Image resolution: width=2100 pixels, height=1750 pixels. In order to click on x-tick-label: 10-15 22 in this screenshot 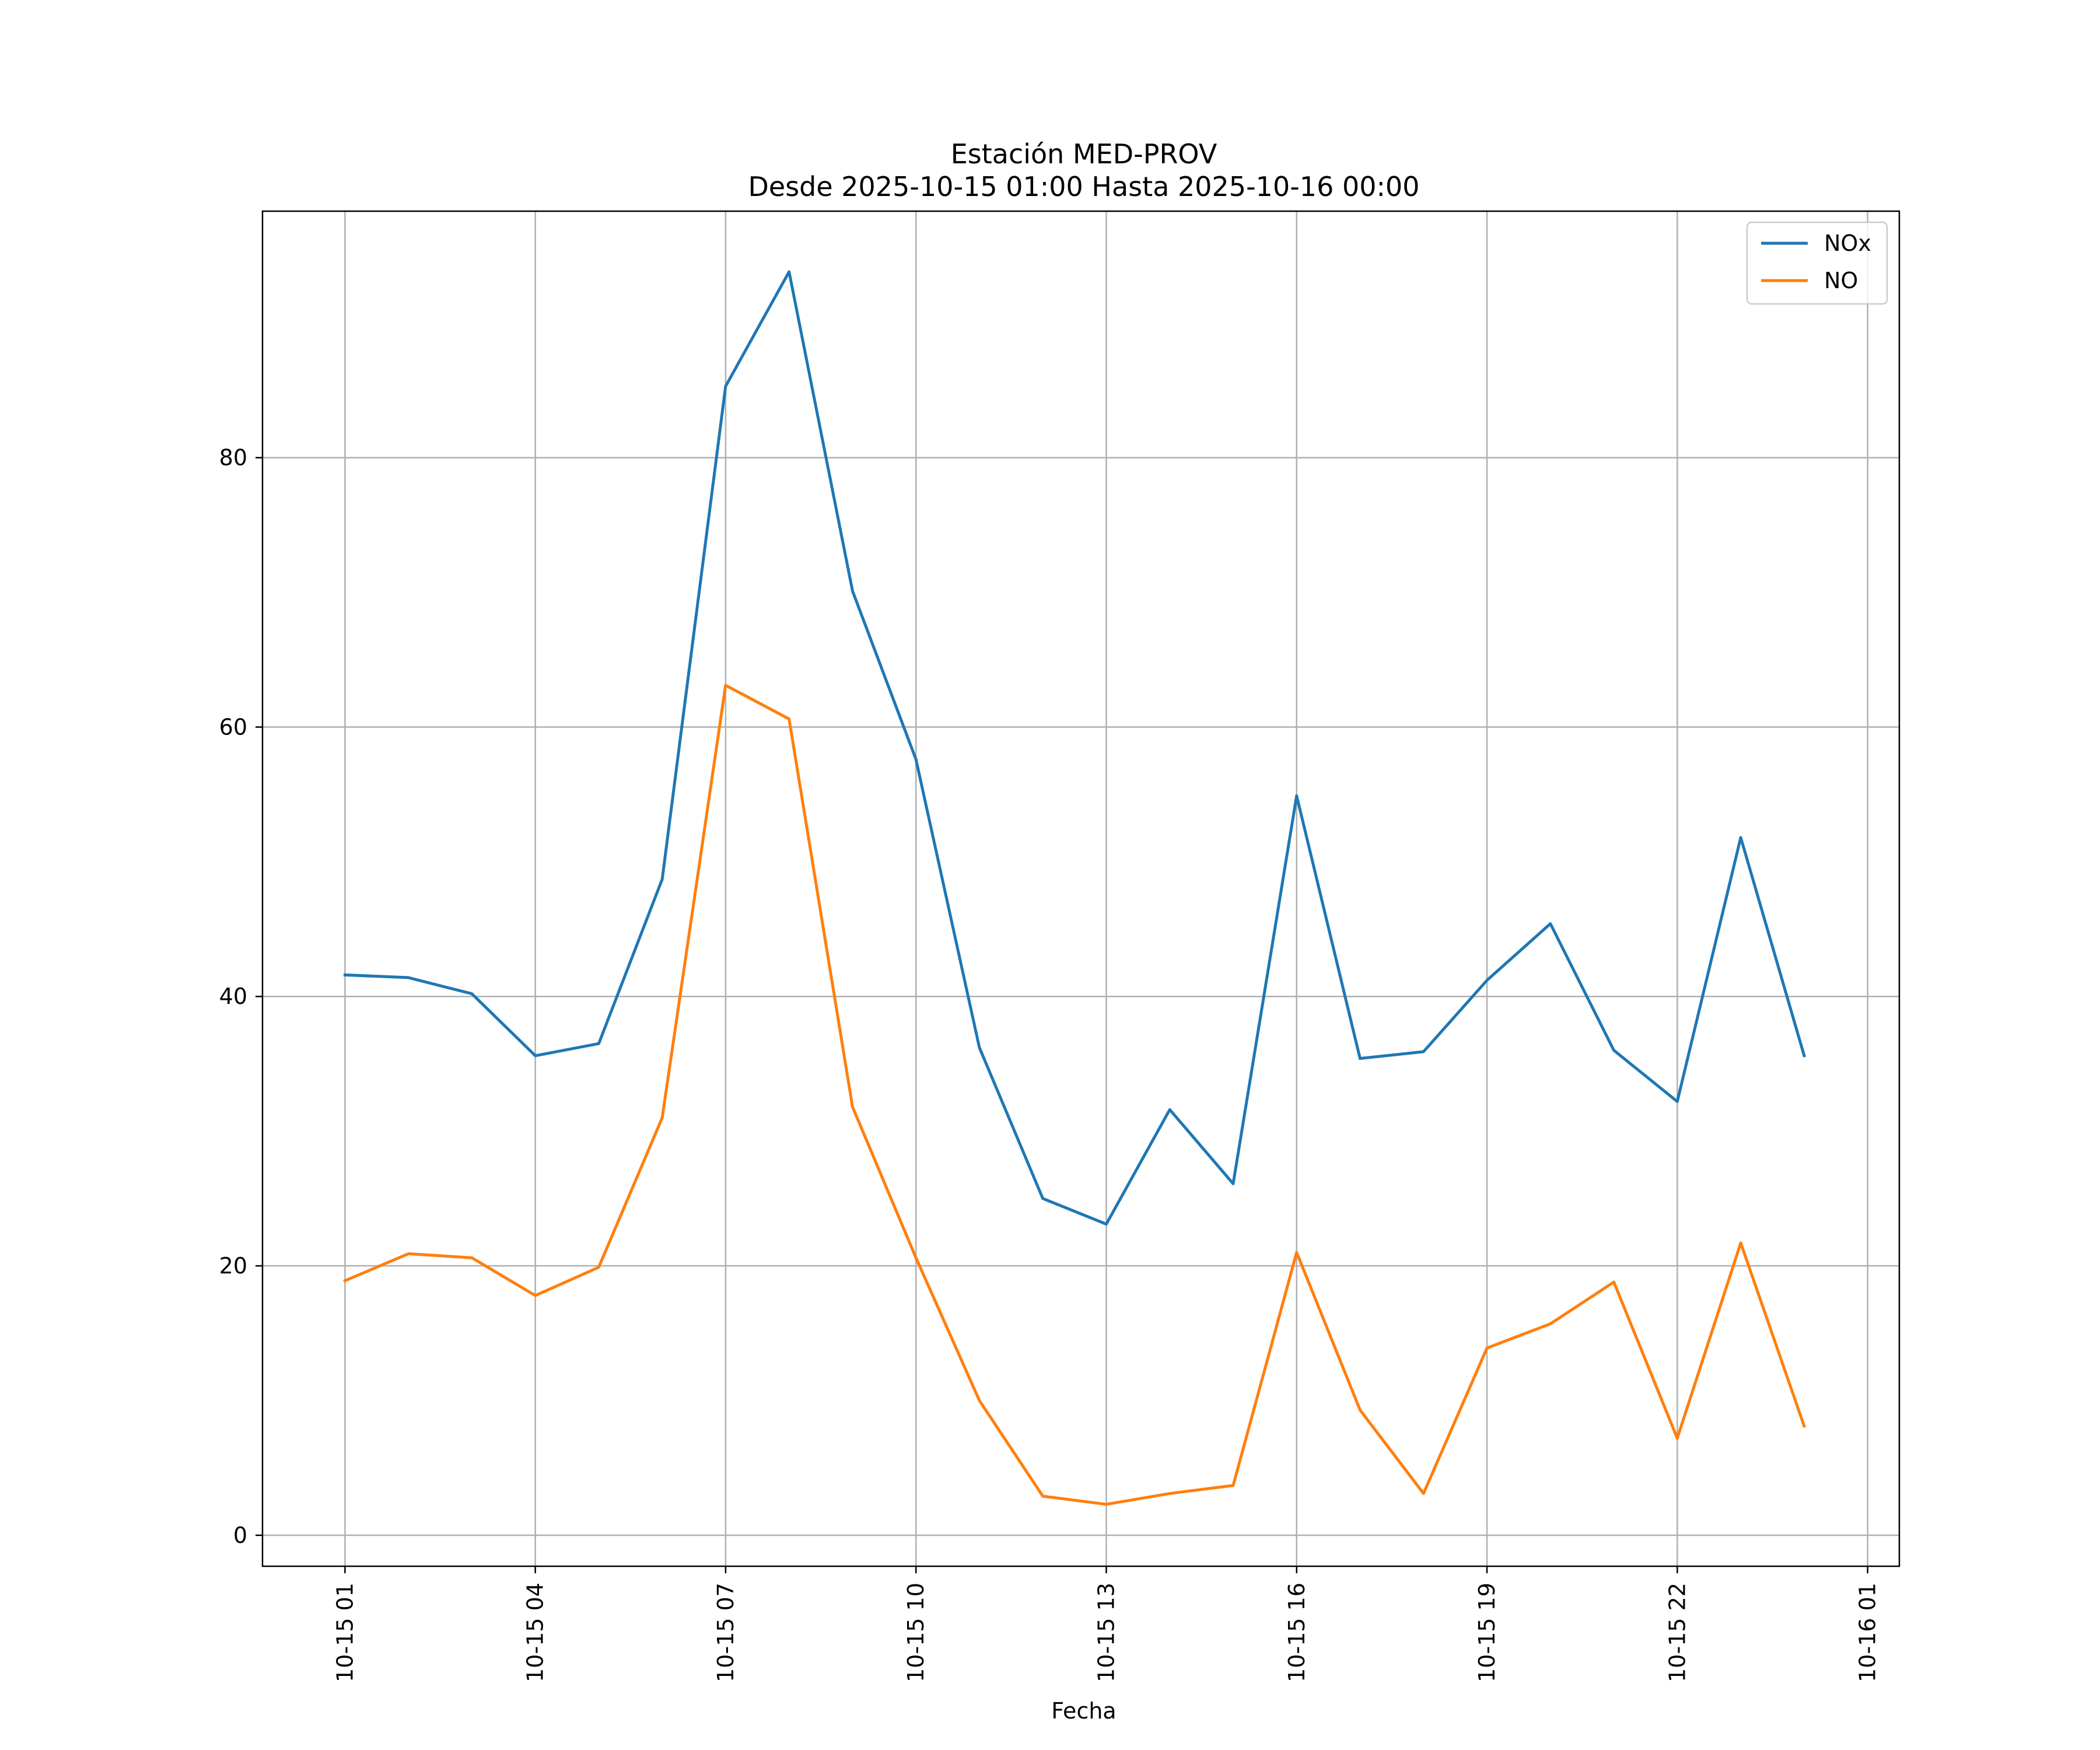, I will do `click(1677, 1632)`.